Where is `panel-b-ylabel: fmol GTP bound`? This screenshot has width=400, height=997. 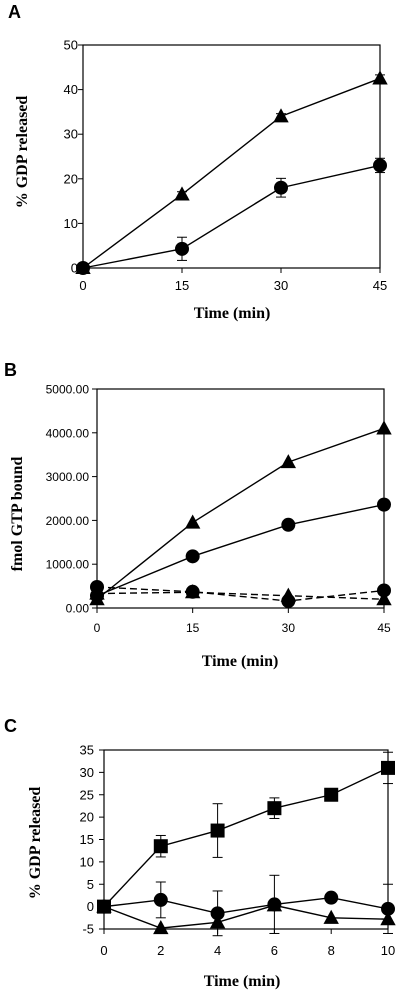 panel-b-ylabel: fmol GTP bound is located at coordinates (17, 514).